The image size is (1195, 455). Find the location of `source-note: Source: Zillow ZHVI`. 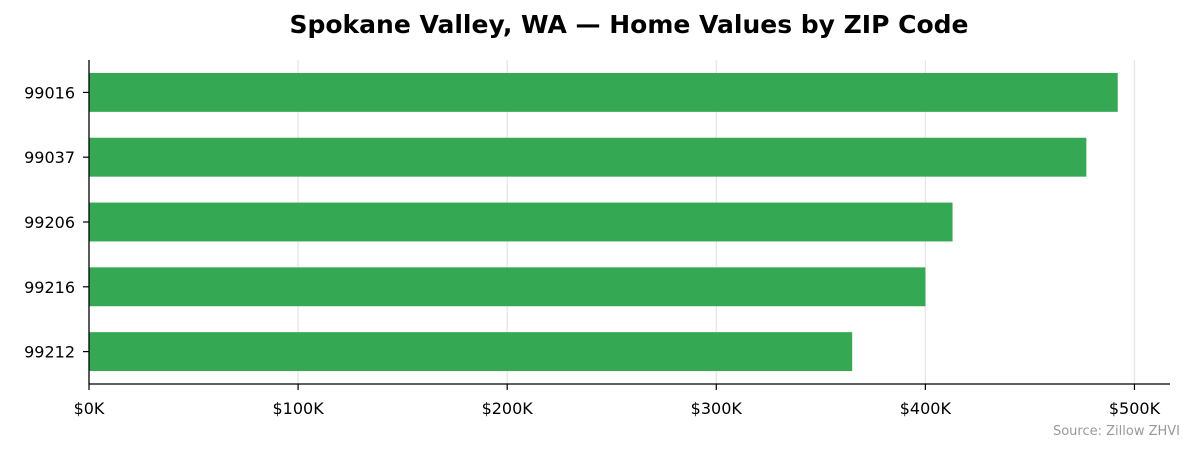

source-note: Source: Zillow ZHVI is located at coordinates (1116, 431).